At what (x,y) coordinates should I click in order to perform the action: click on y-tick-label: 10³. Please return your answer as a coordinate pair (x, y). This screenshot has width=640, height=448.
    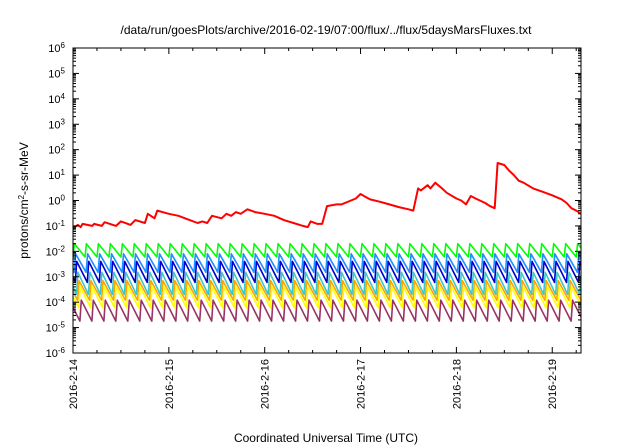
    Looking at the image, I should click on (56, 124).